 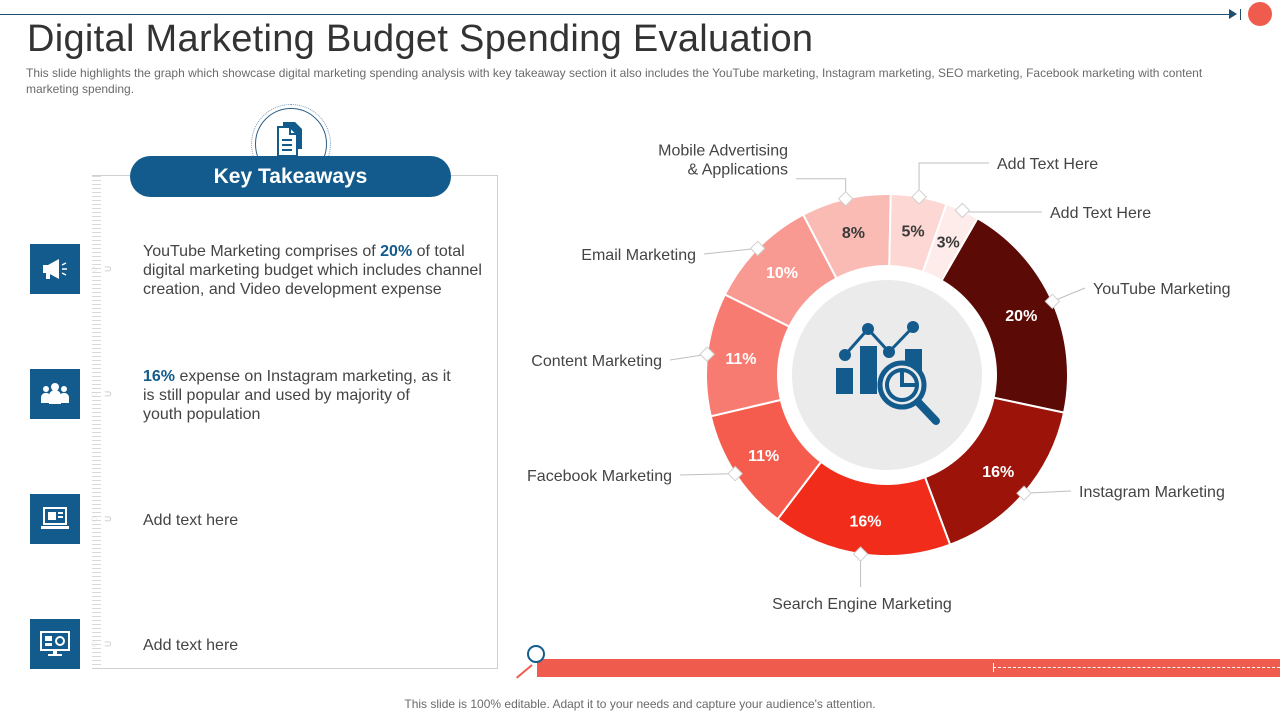 I want to click on slice-category-label: Mobile Advertising & Applications, so click(x=723, y=160).